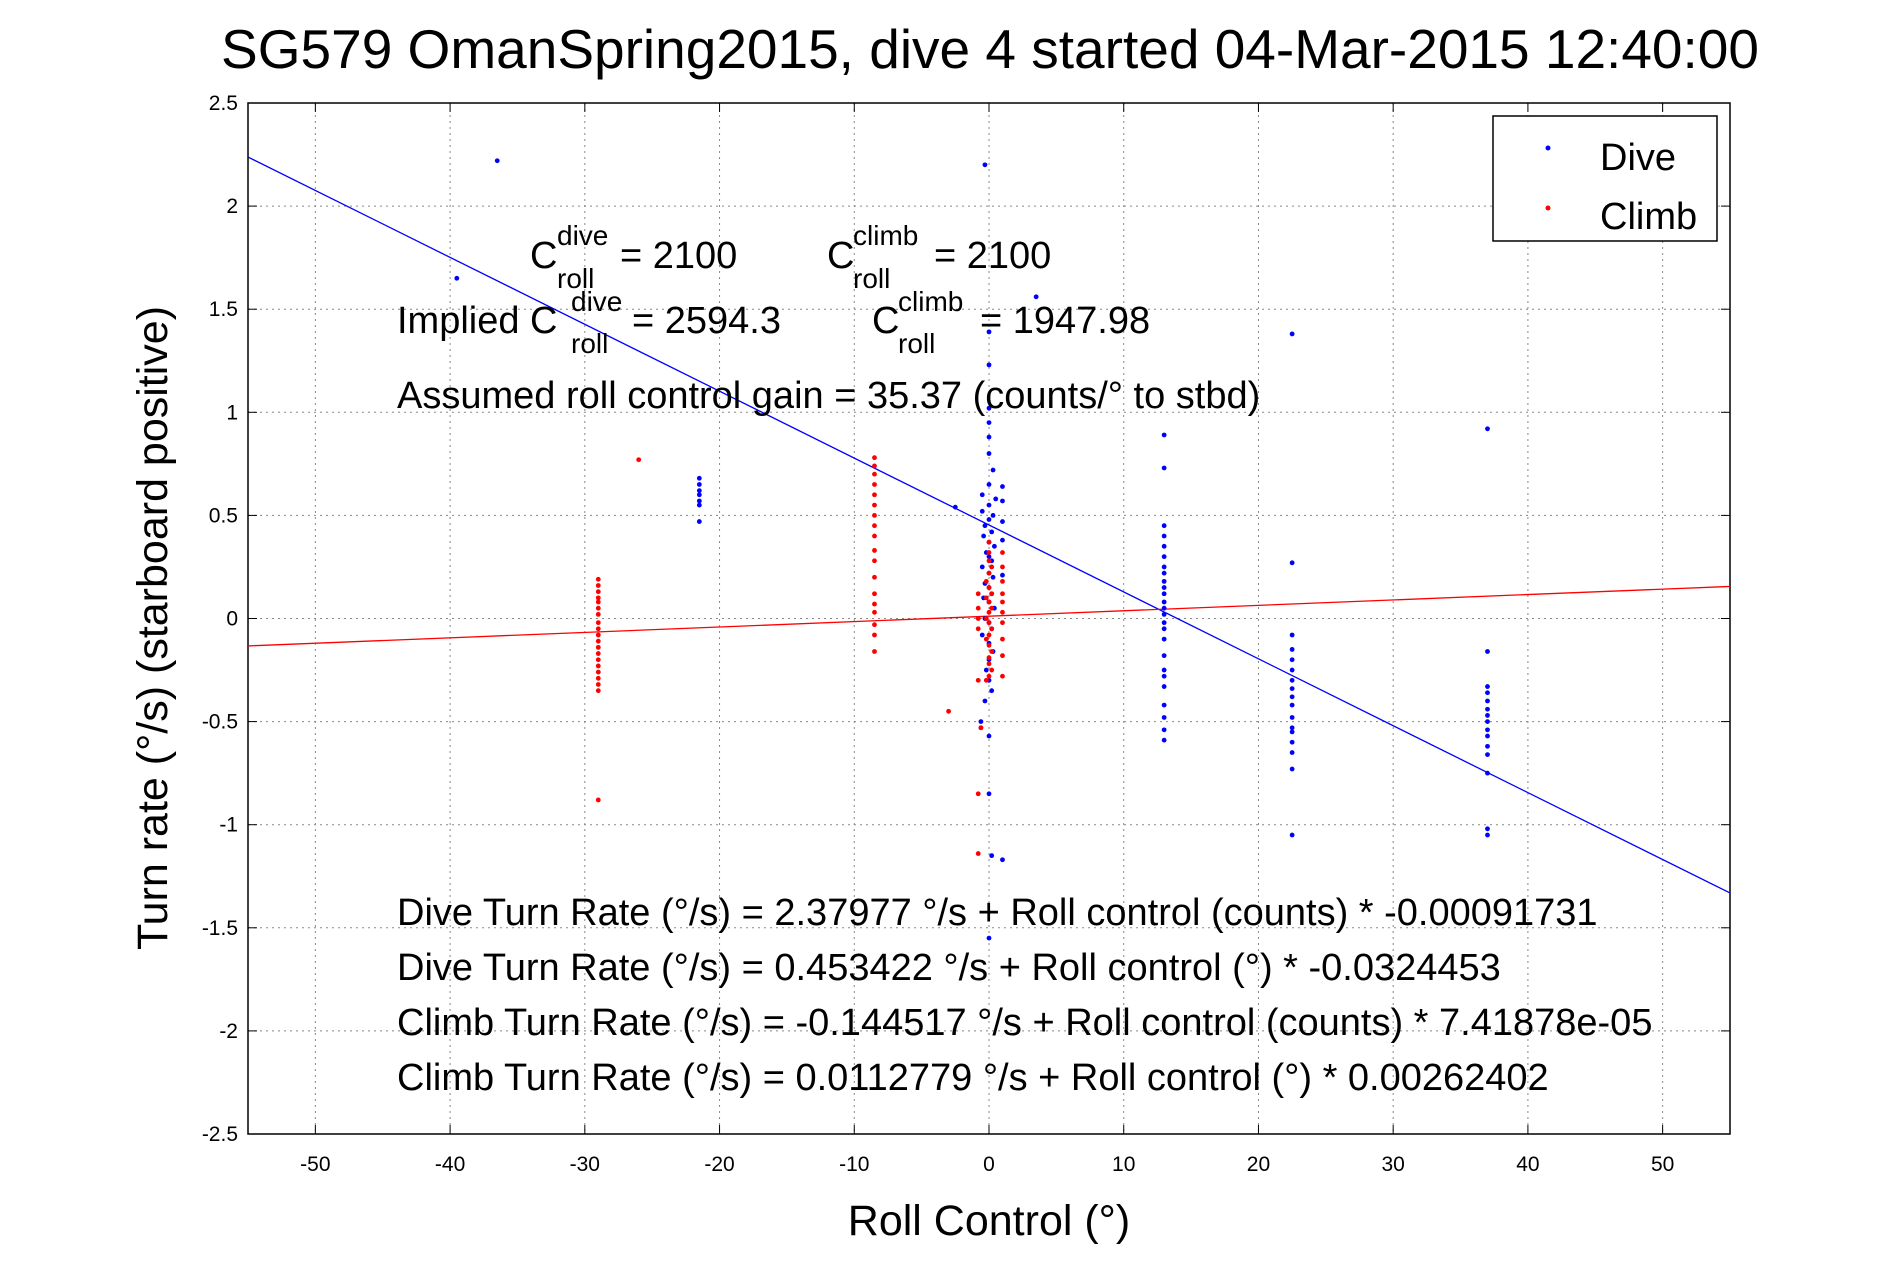  I want to click on c-dive-subscript: roll, so click(575, 278).